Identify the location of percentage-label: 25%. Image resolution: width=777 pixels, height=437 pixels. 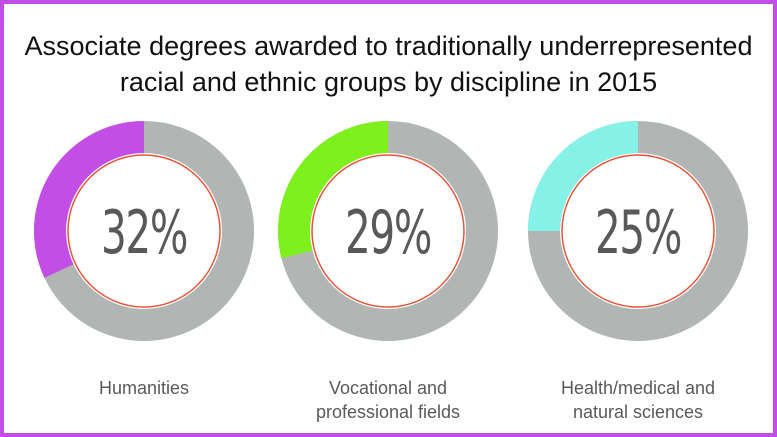
(638, 233).